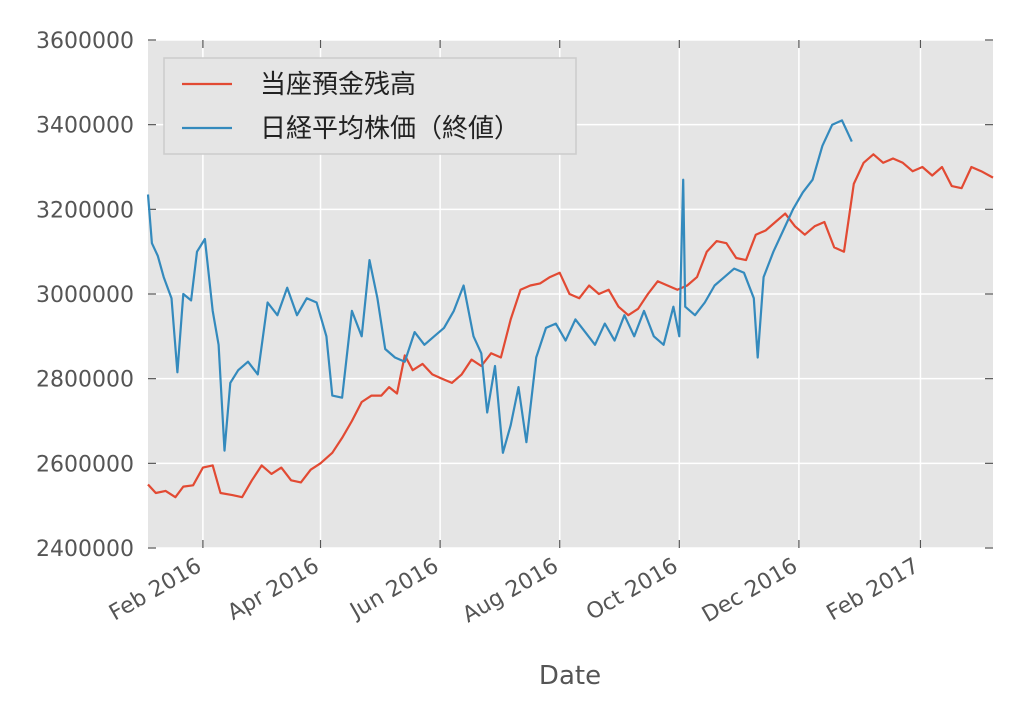 Image resolution: width=1024 pixels, height=718 pixels. Describe the element at coordinates (510, 591) in the screenshot. I see `x-tick-label: Aug 2016` at that location.